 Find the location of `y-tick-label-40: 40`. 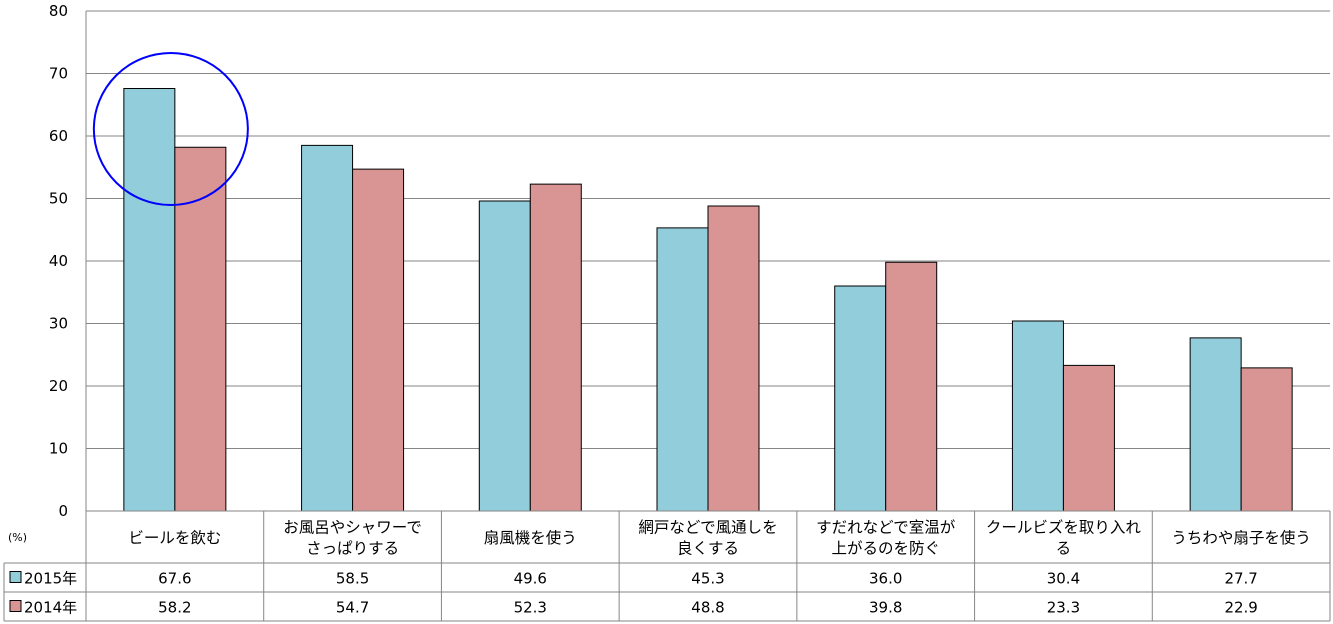

y-tick-label-40: 40 is located at coordinates (58, 261).